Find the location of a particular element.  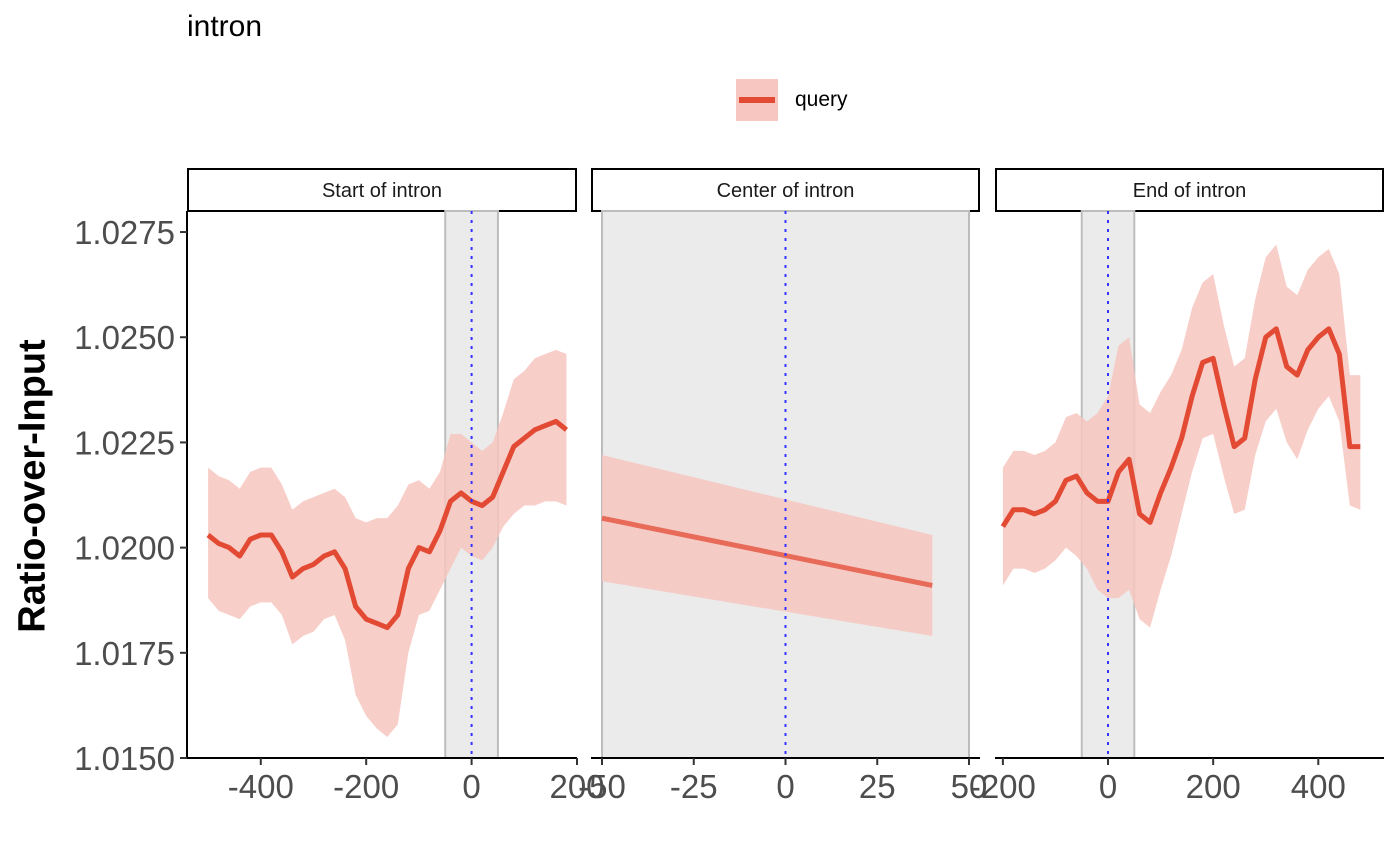

facet-strip-label: Center of intron is located at coordinates (786, 191).